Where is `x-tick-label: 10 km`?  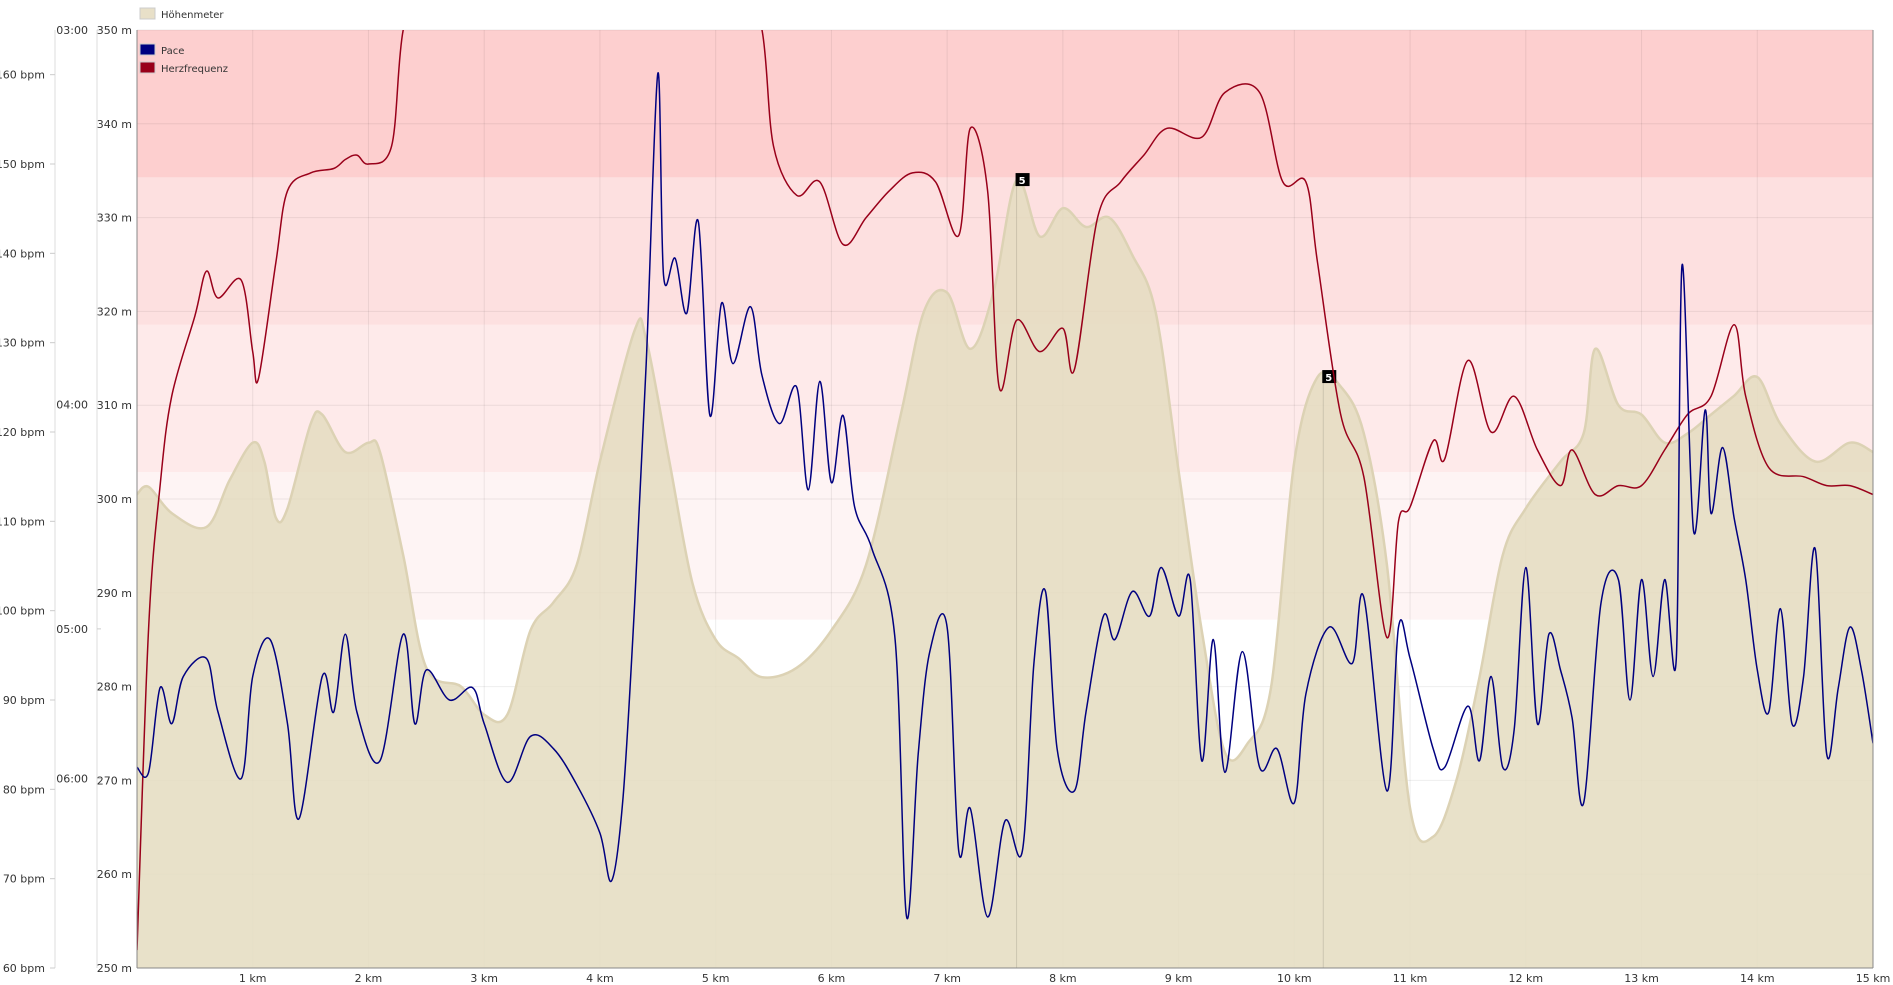 x-tick-label: 10 km is located at coordinates (1294, 978).